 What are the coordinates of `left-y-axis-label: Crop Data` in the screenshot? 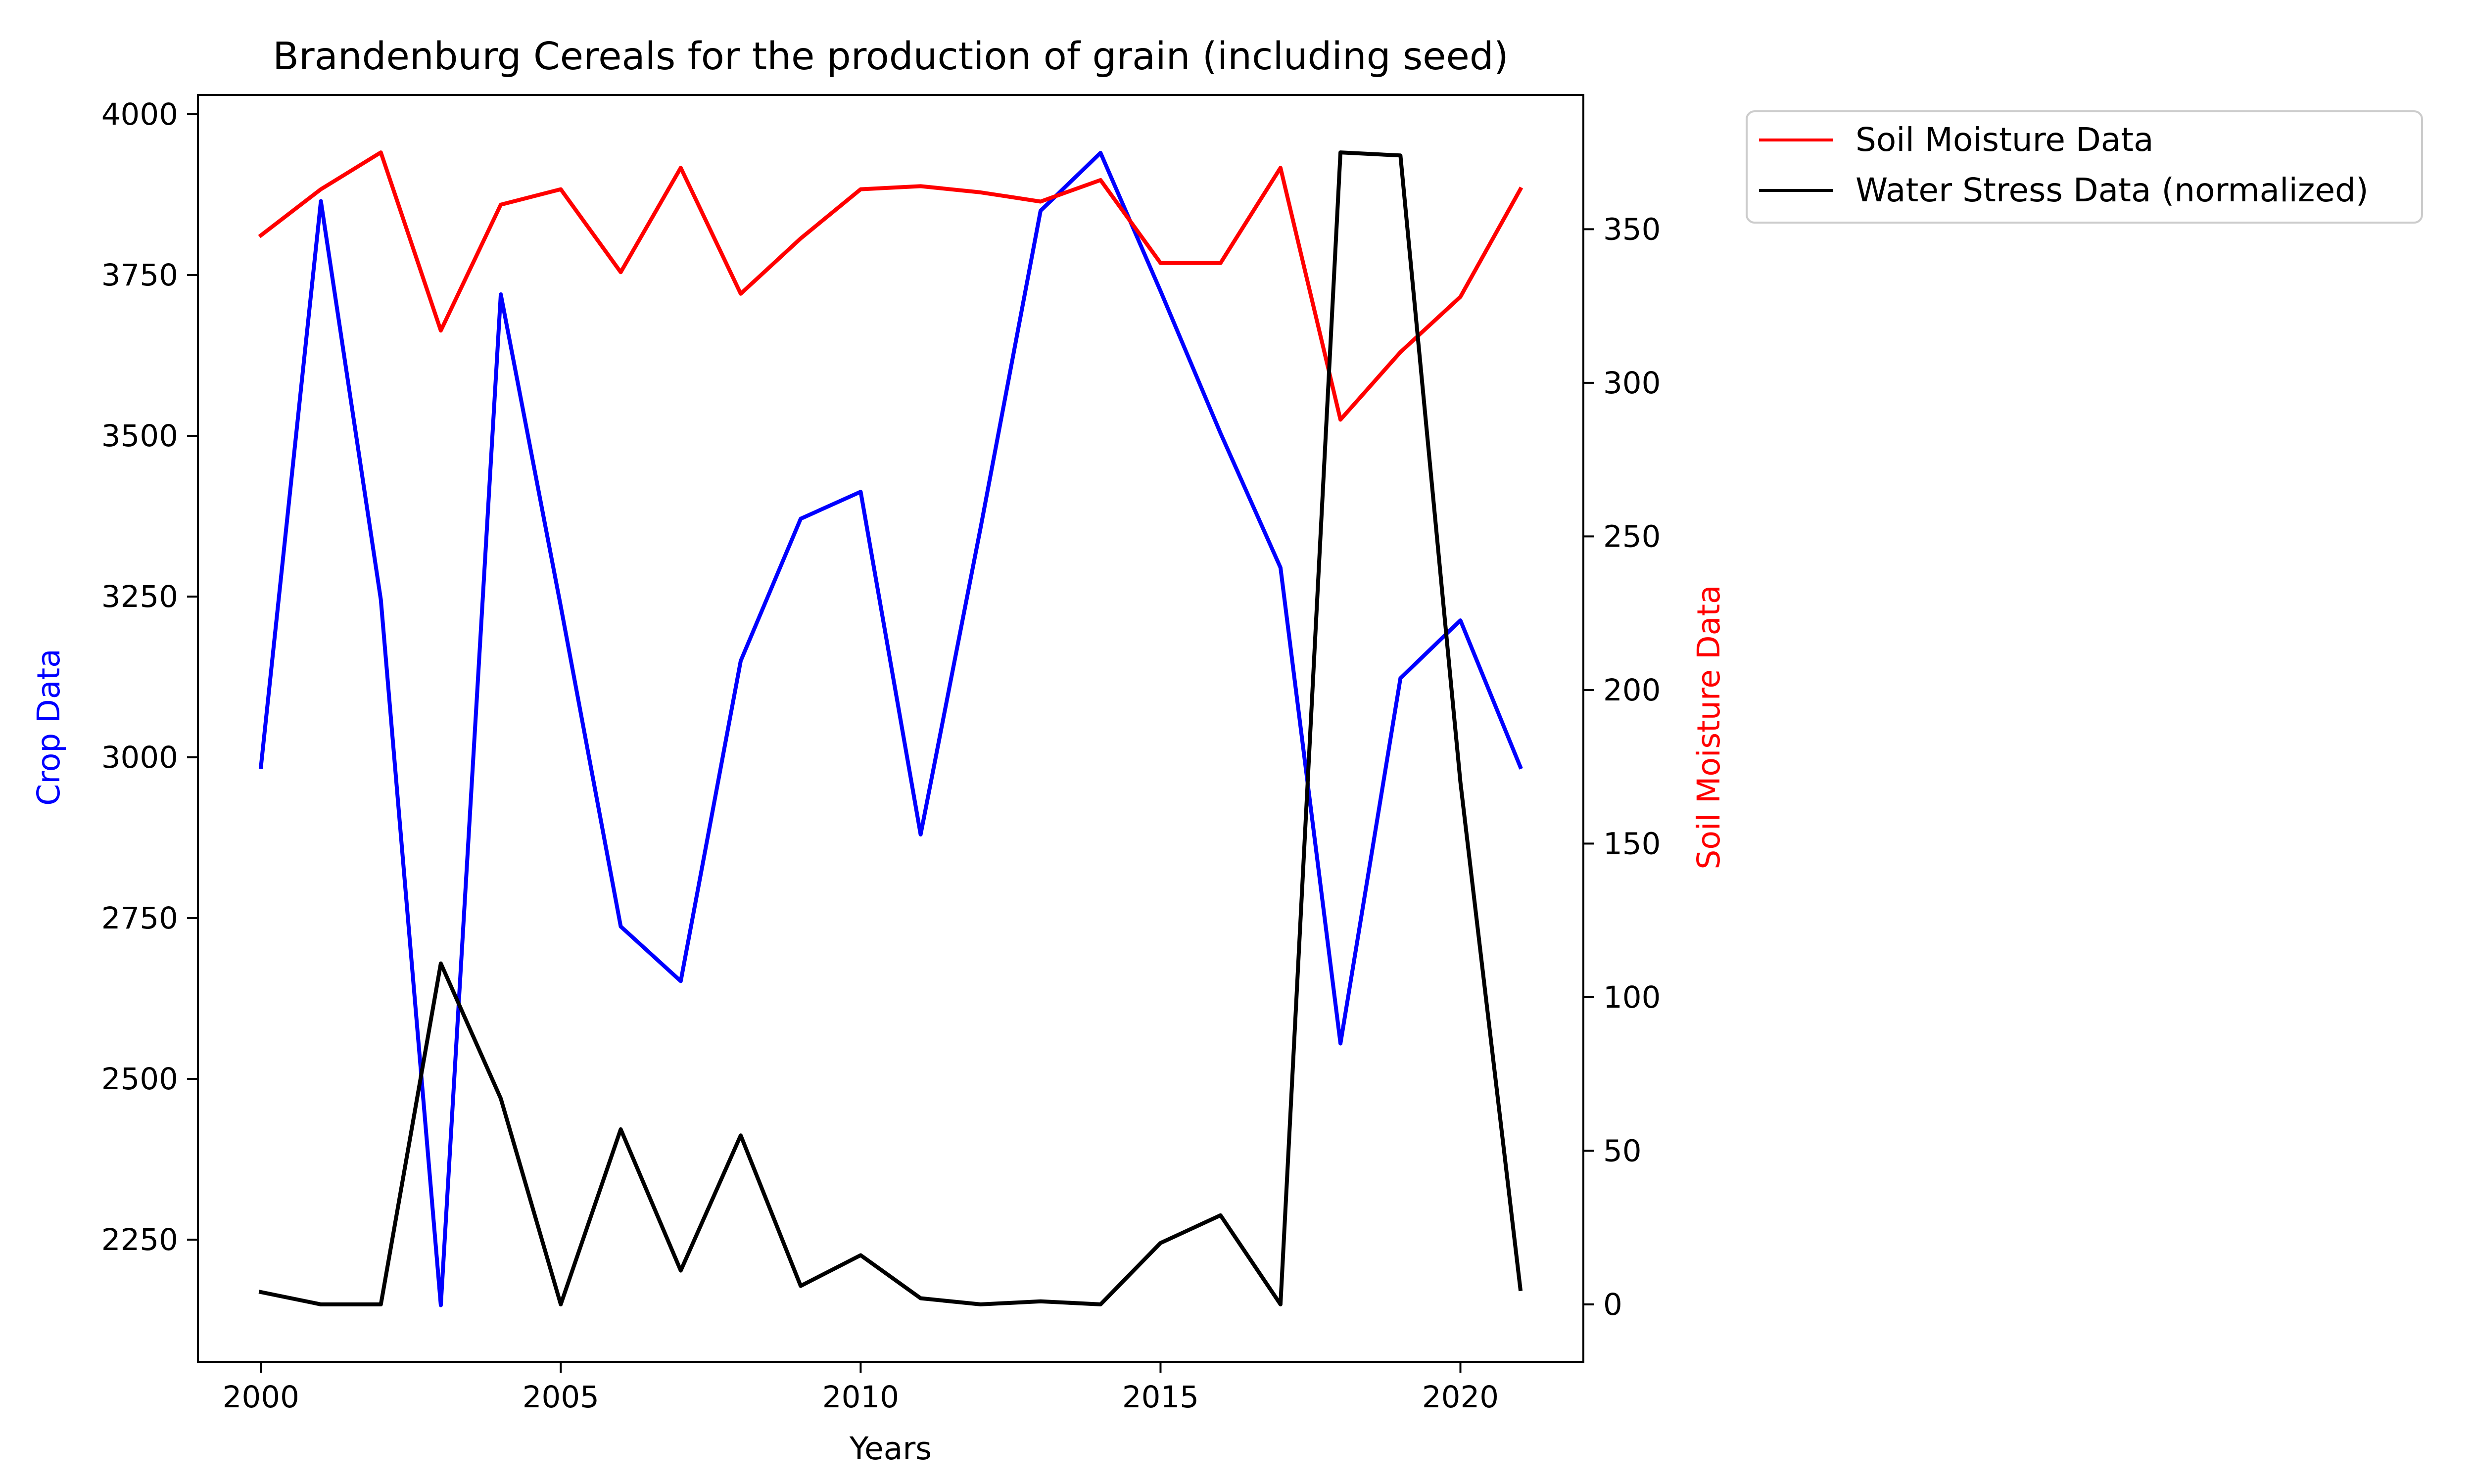 It's located at (49, 727).